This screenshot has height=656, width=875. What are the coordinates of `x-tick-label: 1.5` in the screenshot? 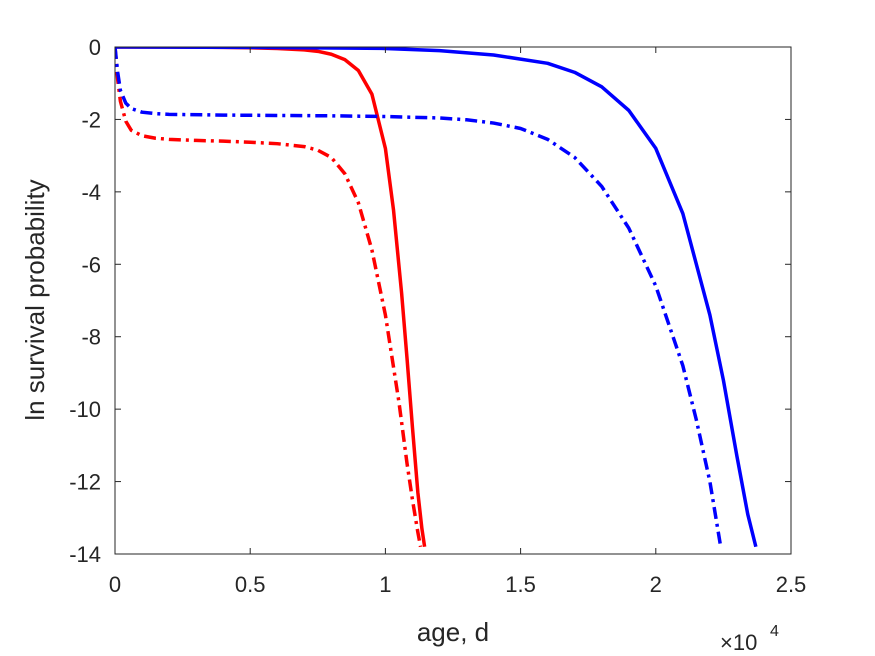 It's located at (520, 584).